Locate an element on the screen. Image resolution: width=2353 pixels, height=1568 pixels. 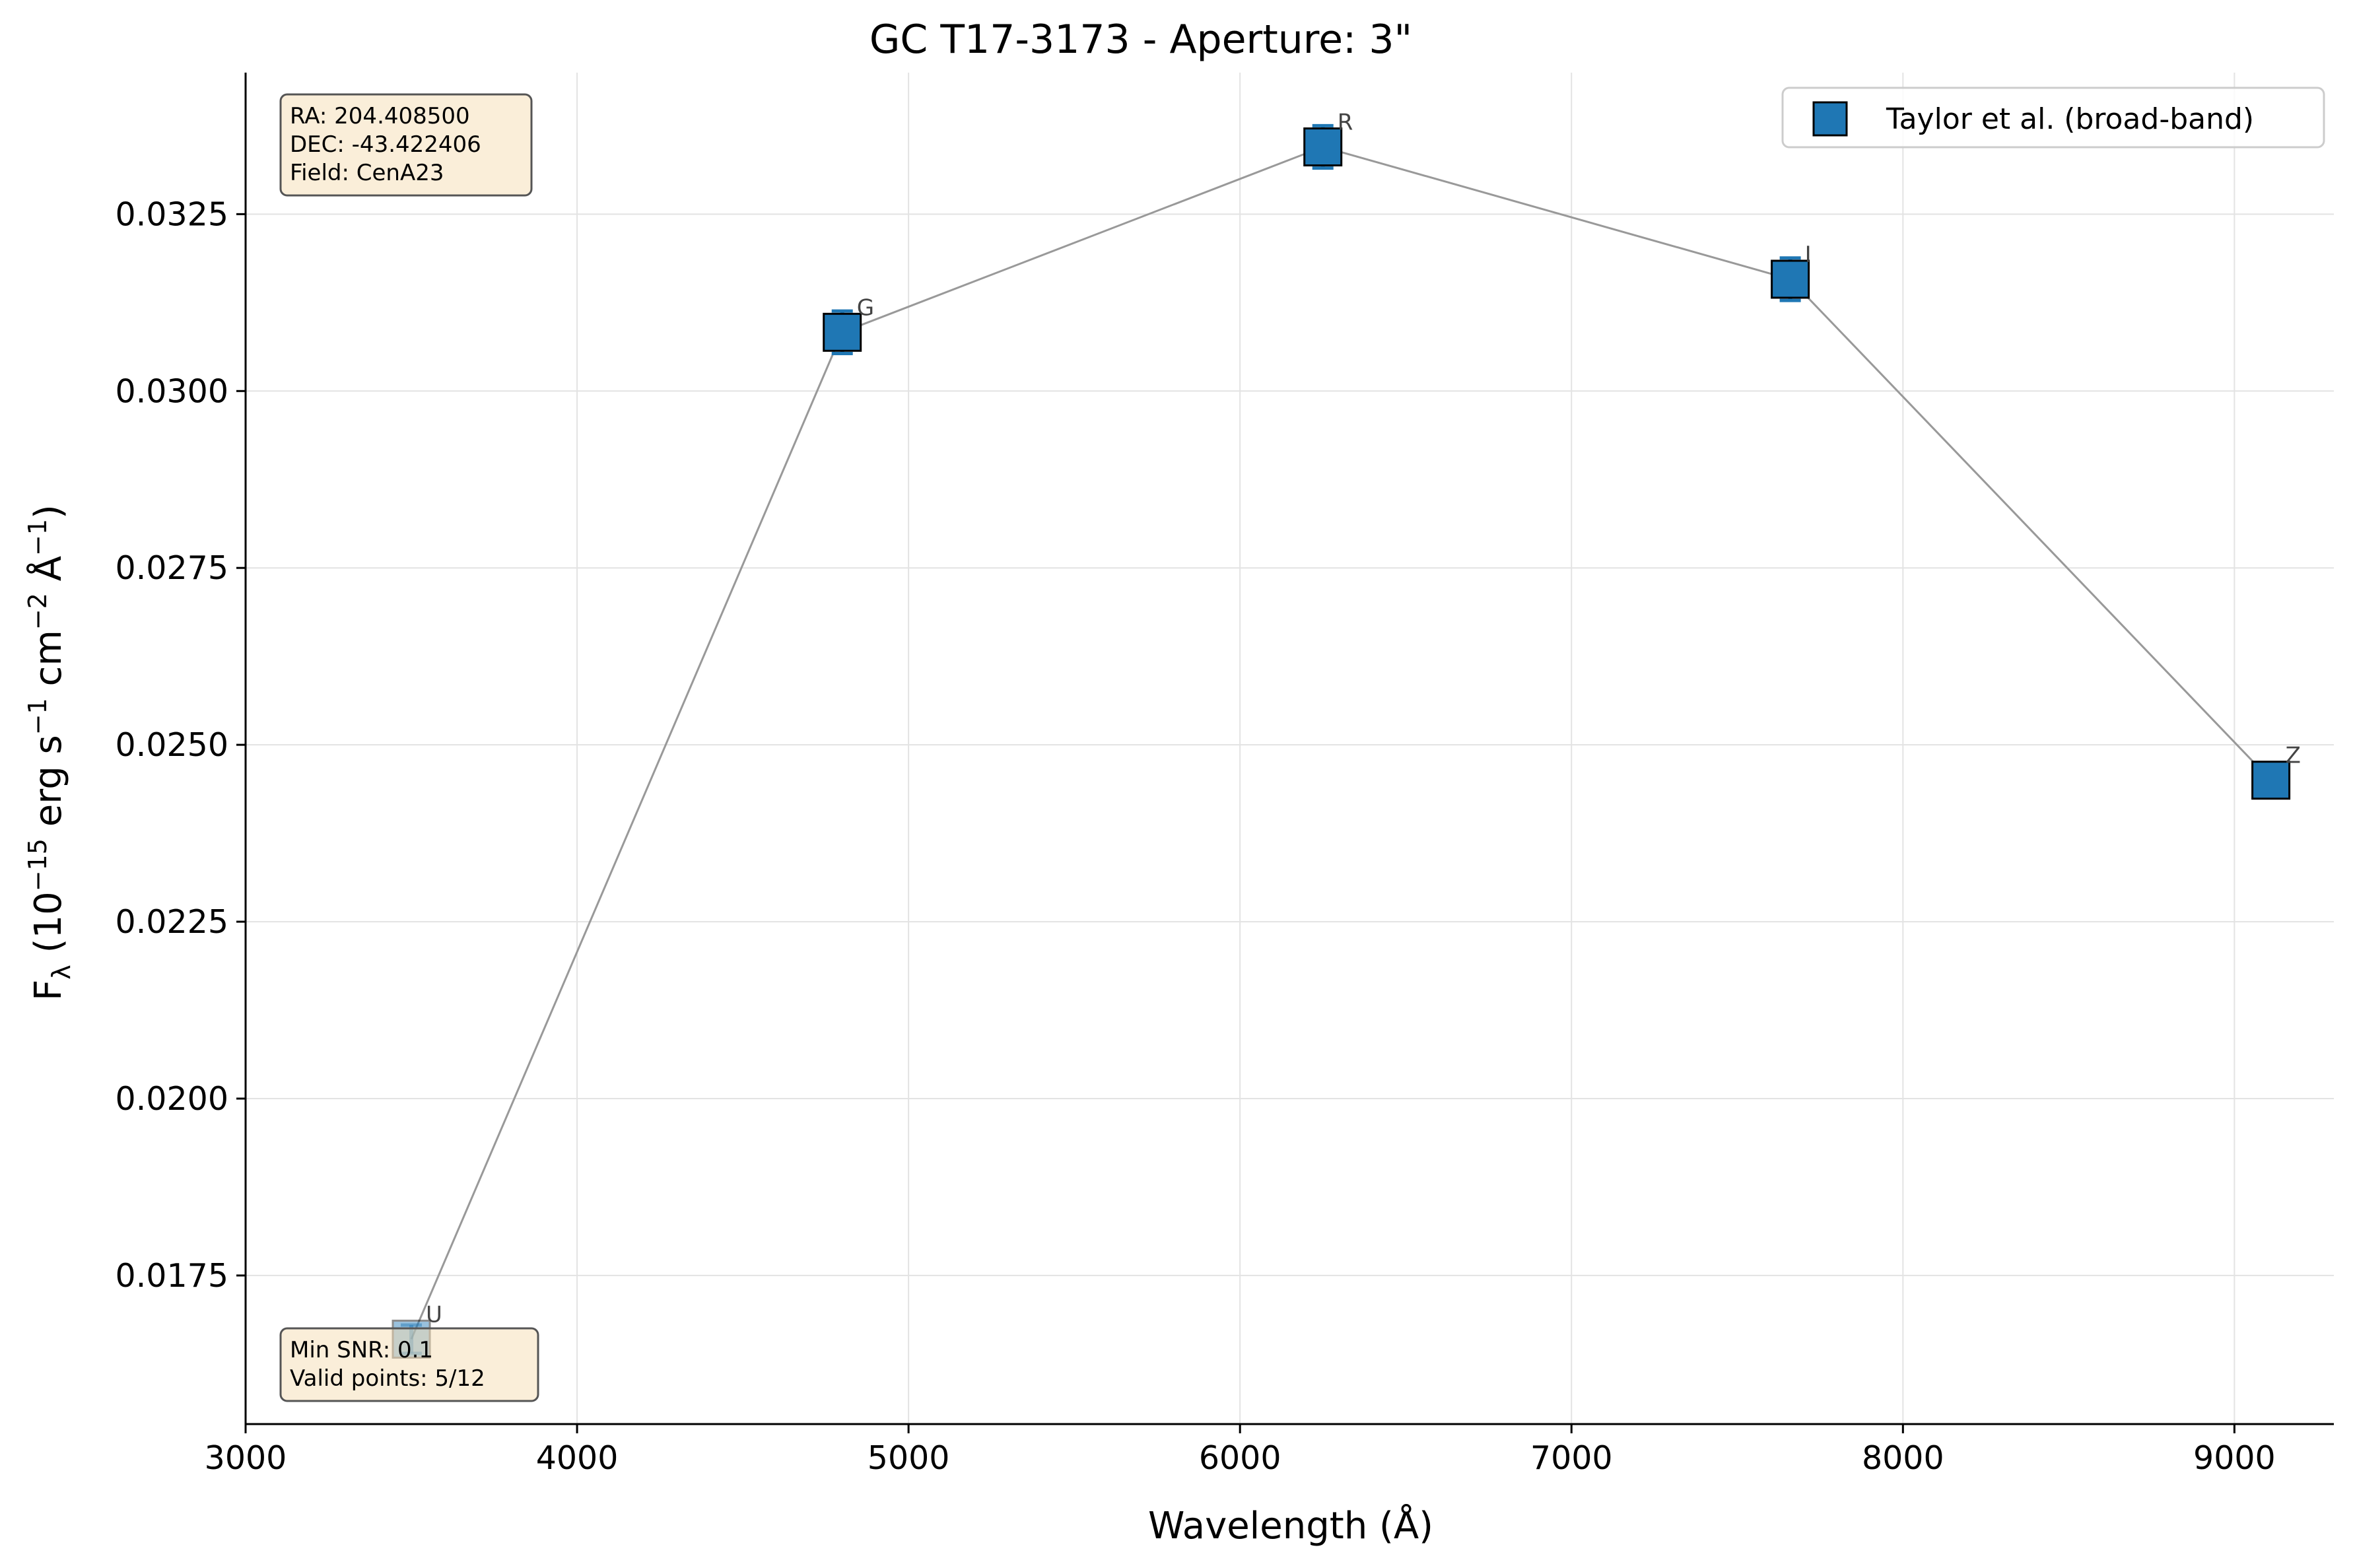
legend-frame is located at coordinates (2053, 117).